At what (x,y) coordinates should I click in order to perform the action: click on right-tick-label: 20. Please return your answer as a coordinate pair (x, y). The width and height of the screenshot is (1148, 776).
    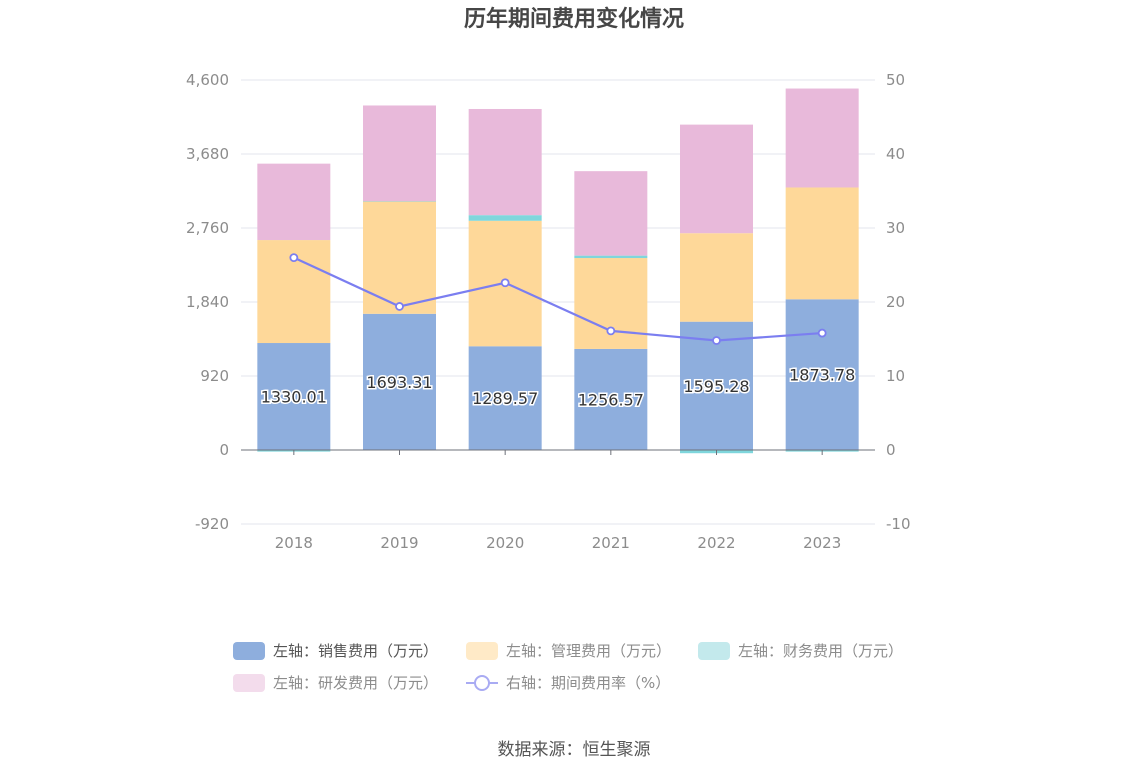
    Looking at the image, I should click on (895, 302).